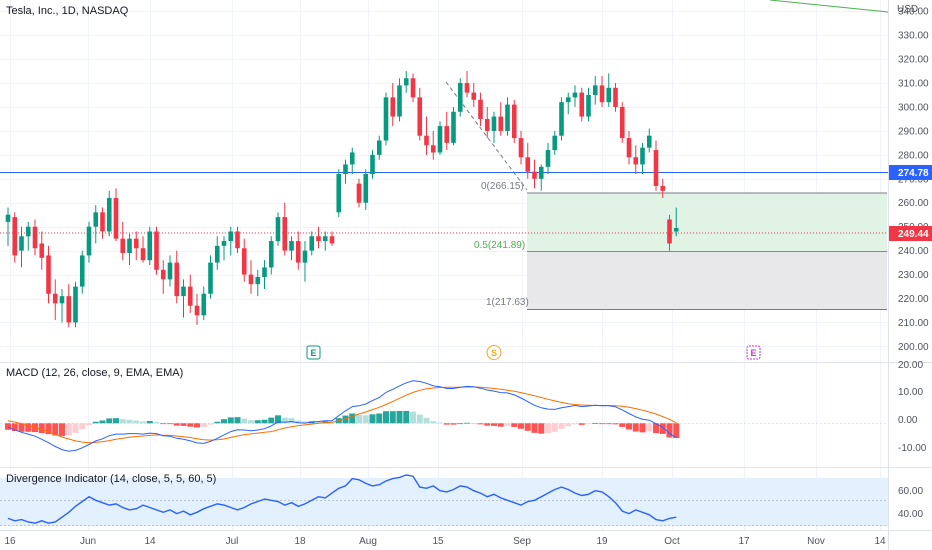 Image resolution: width=932 pixels, height=550 pixels. I want to click on earnings-icon: E, so click(313, 352).